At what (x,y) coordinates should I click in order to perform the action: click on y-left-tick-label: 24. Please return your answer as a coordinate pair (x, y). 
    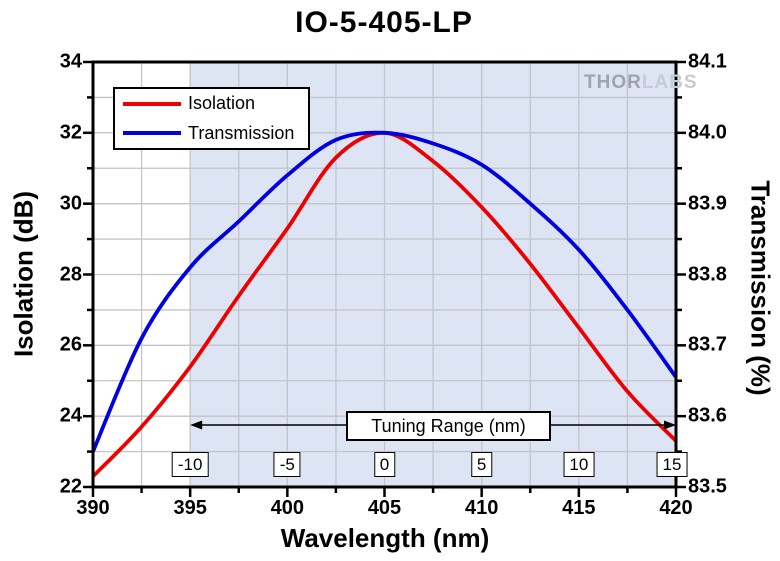
    Looking at the image, I should click on (70, 415).